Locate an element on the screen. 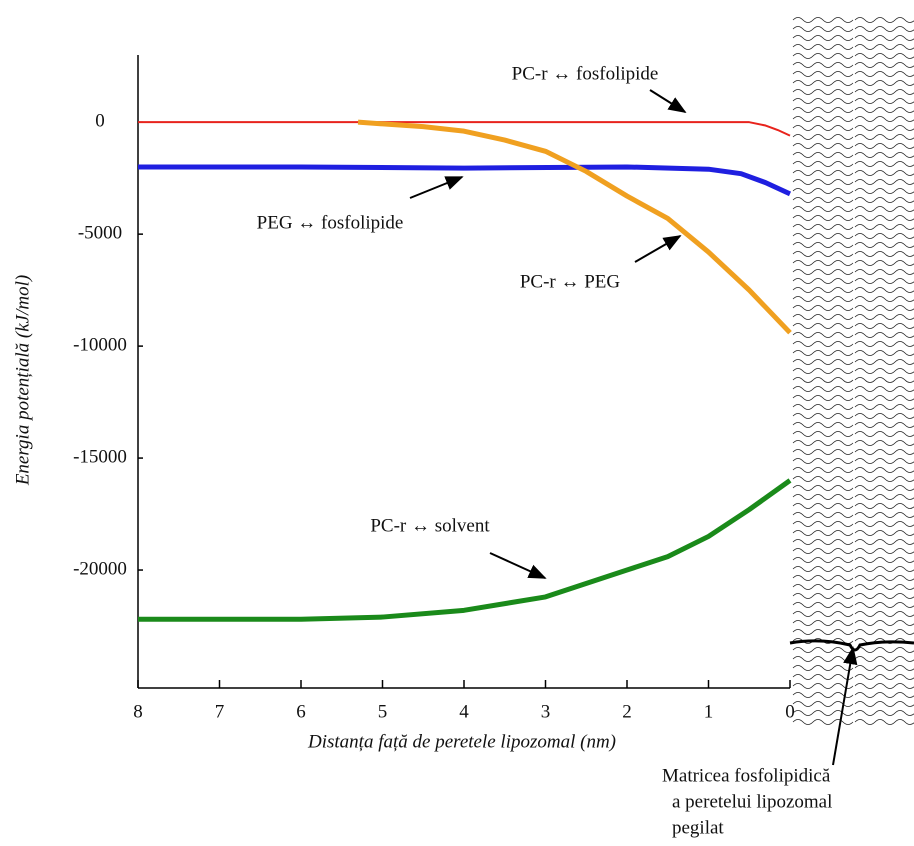 The width and height of the screenshot is (914, 846). x-axis-title: Distanța față de peretele lipozomal (nm) is located at coordinates (461, 741).